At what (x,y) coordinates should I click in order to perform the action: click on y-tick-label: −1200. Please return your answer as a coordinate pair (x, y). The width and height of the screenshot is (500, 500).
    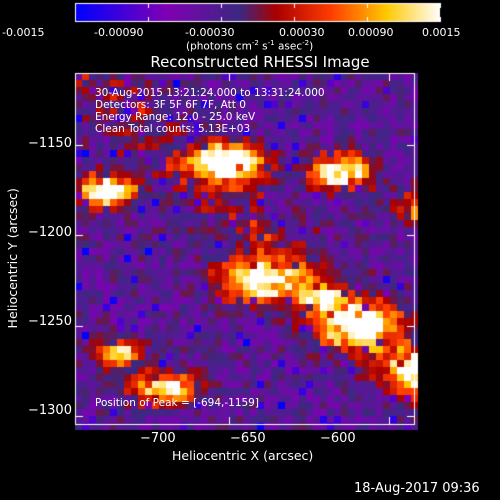
    Looking at the image, I should click on (50, 232).